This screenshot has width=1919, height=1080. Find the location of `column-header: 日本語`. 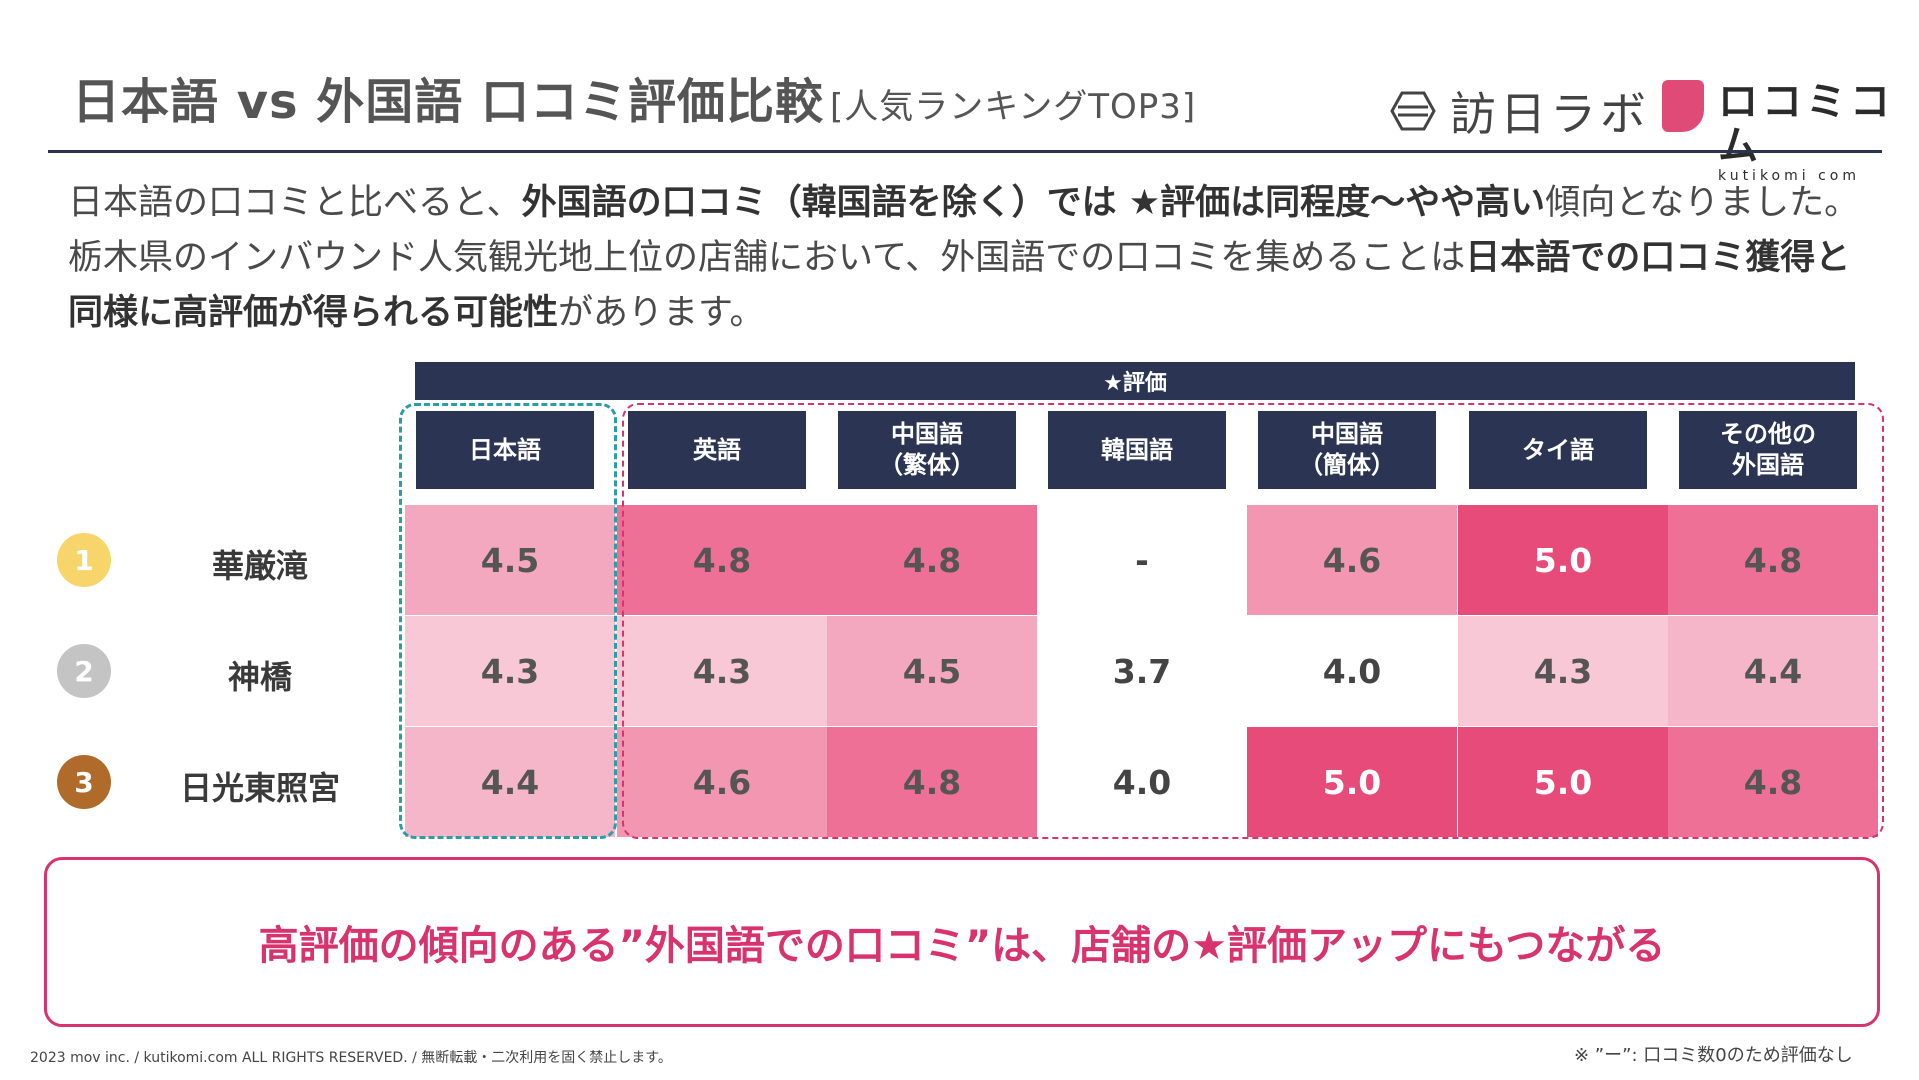

column-header: 日本語 is located at coordinates (505, 450).